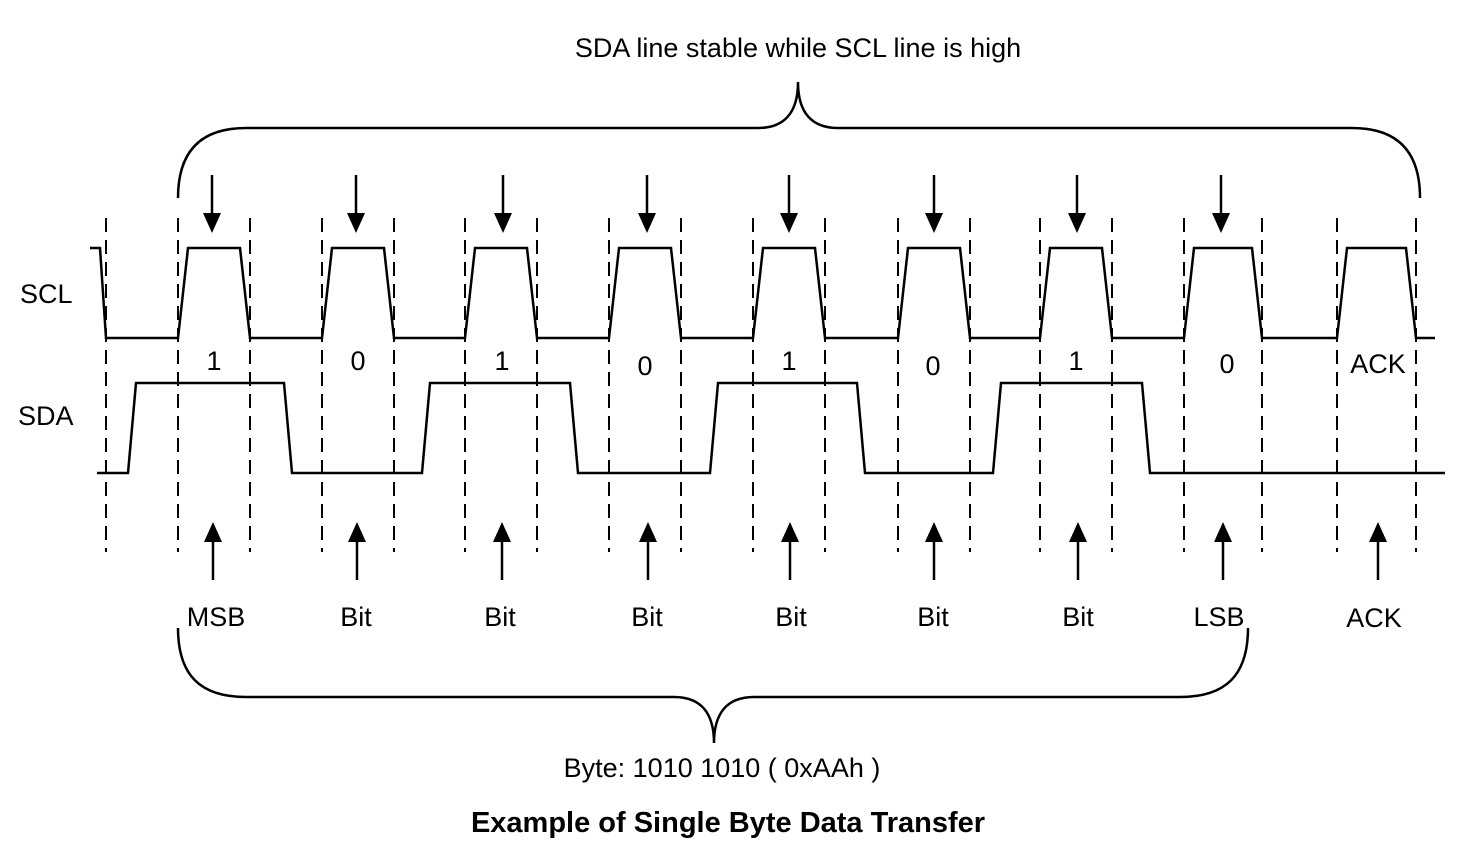 The image size is (1468, 860). I want to click on bit-name-label: LSB, so click(1218, 617).